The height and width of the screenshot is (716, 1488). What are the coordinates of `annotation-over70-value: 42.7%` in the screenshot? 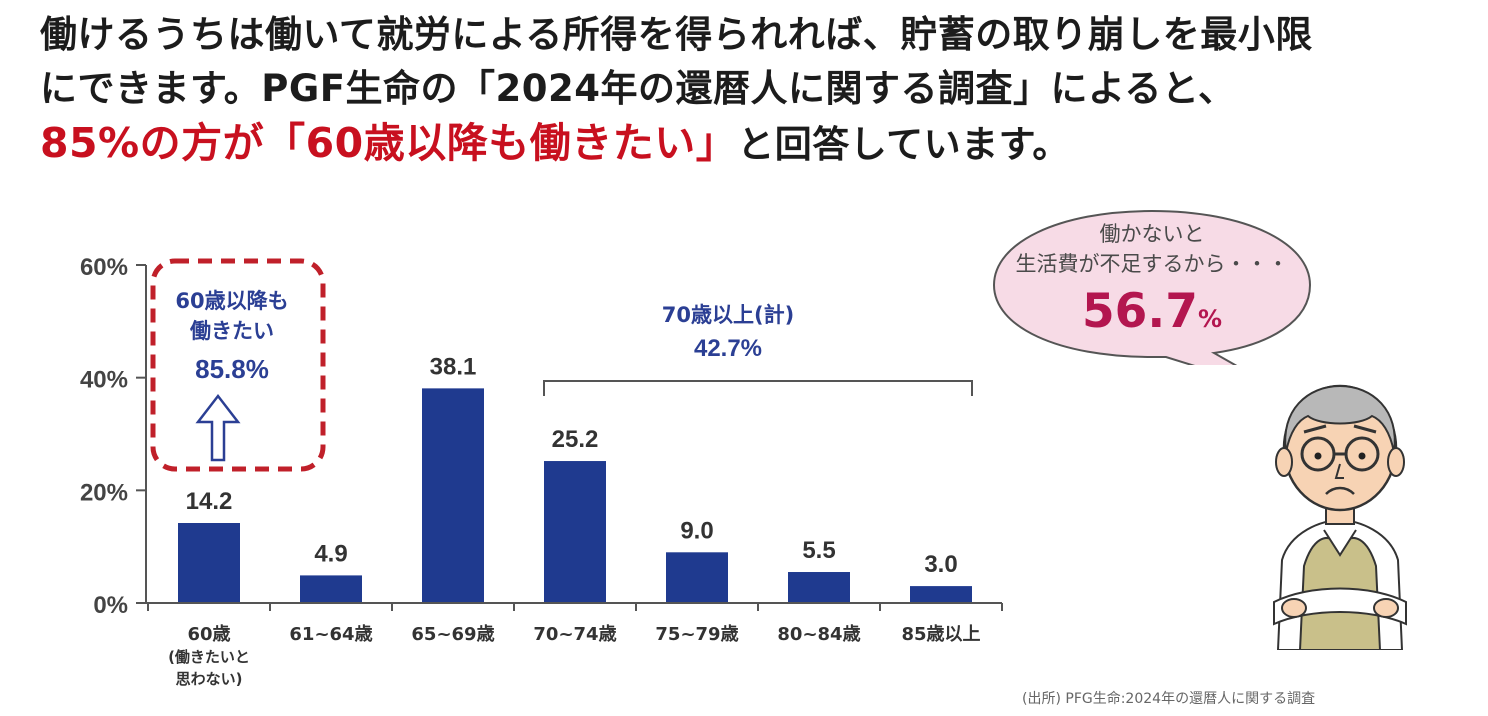 It's located at (728, 348).